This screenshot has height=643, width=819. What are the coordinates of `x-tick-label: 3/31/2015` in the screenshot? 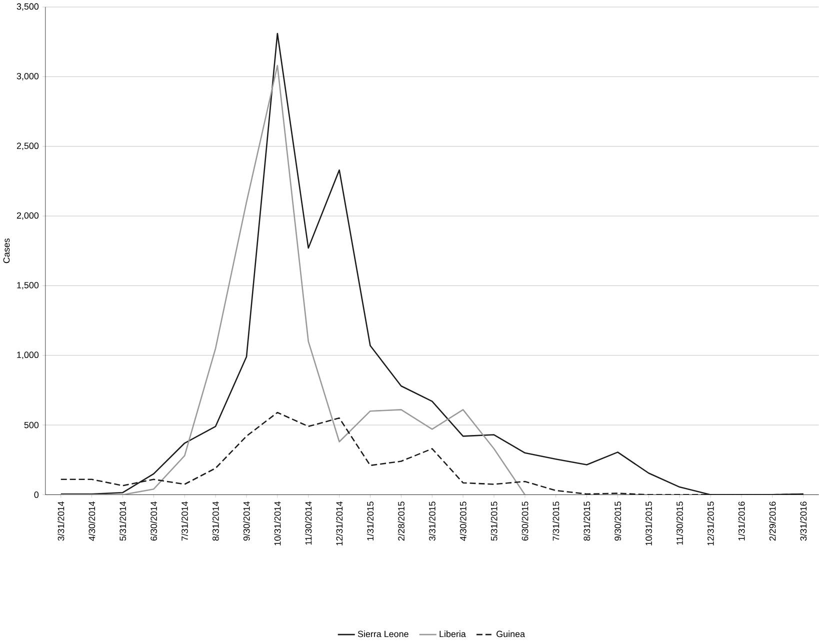 It's located at (432, 521).